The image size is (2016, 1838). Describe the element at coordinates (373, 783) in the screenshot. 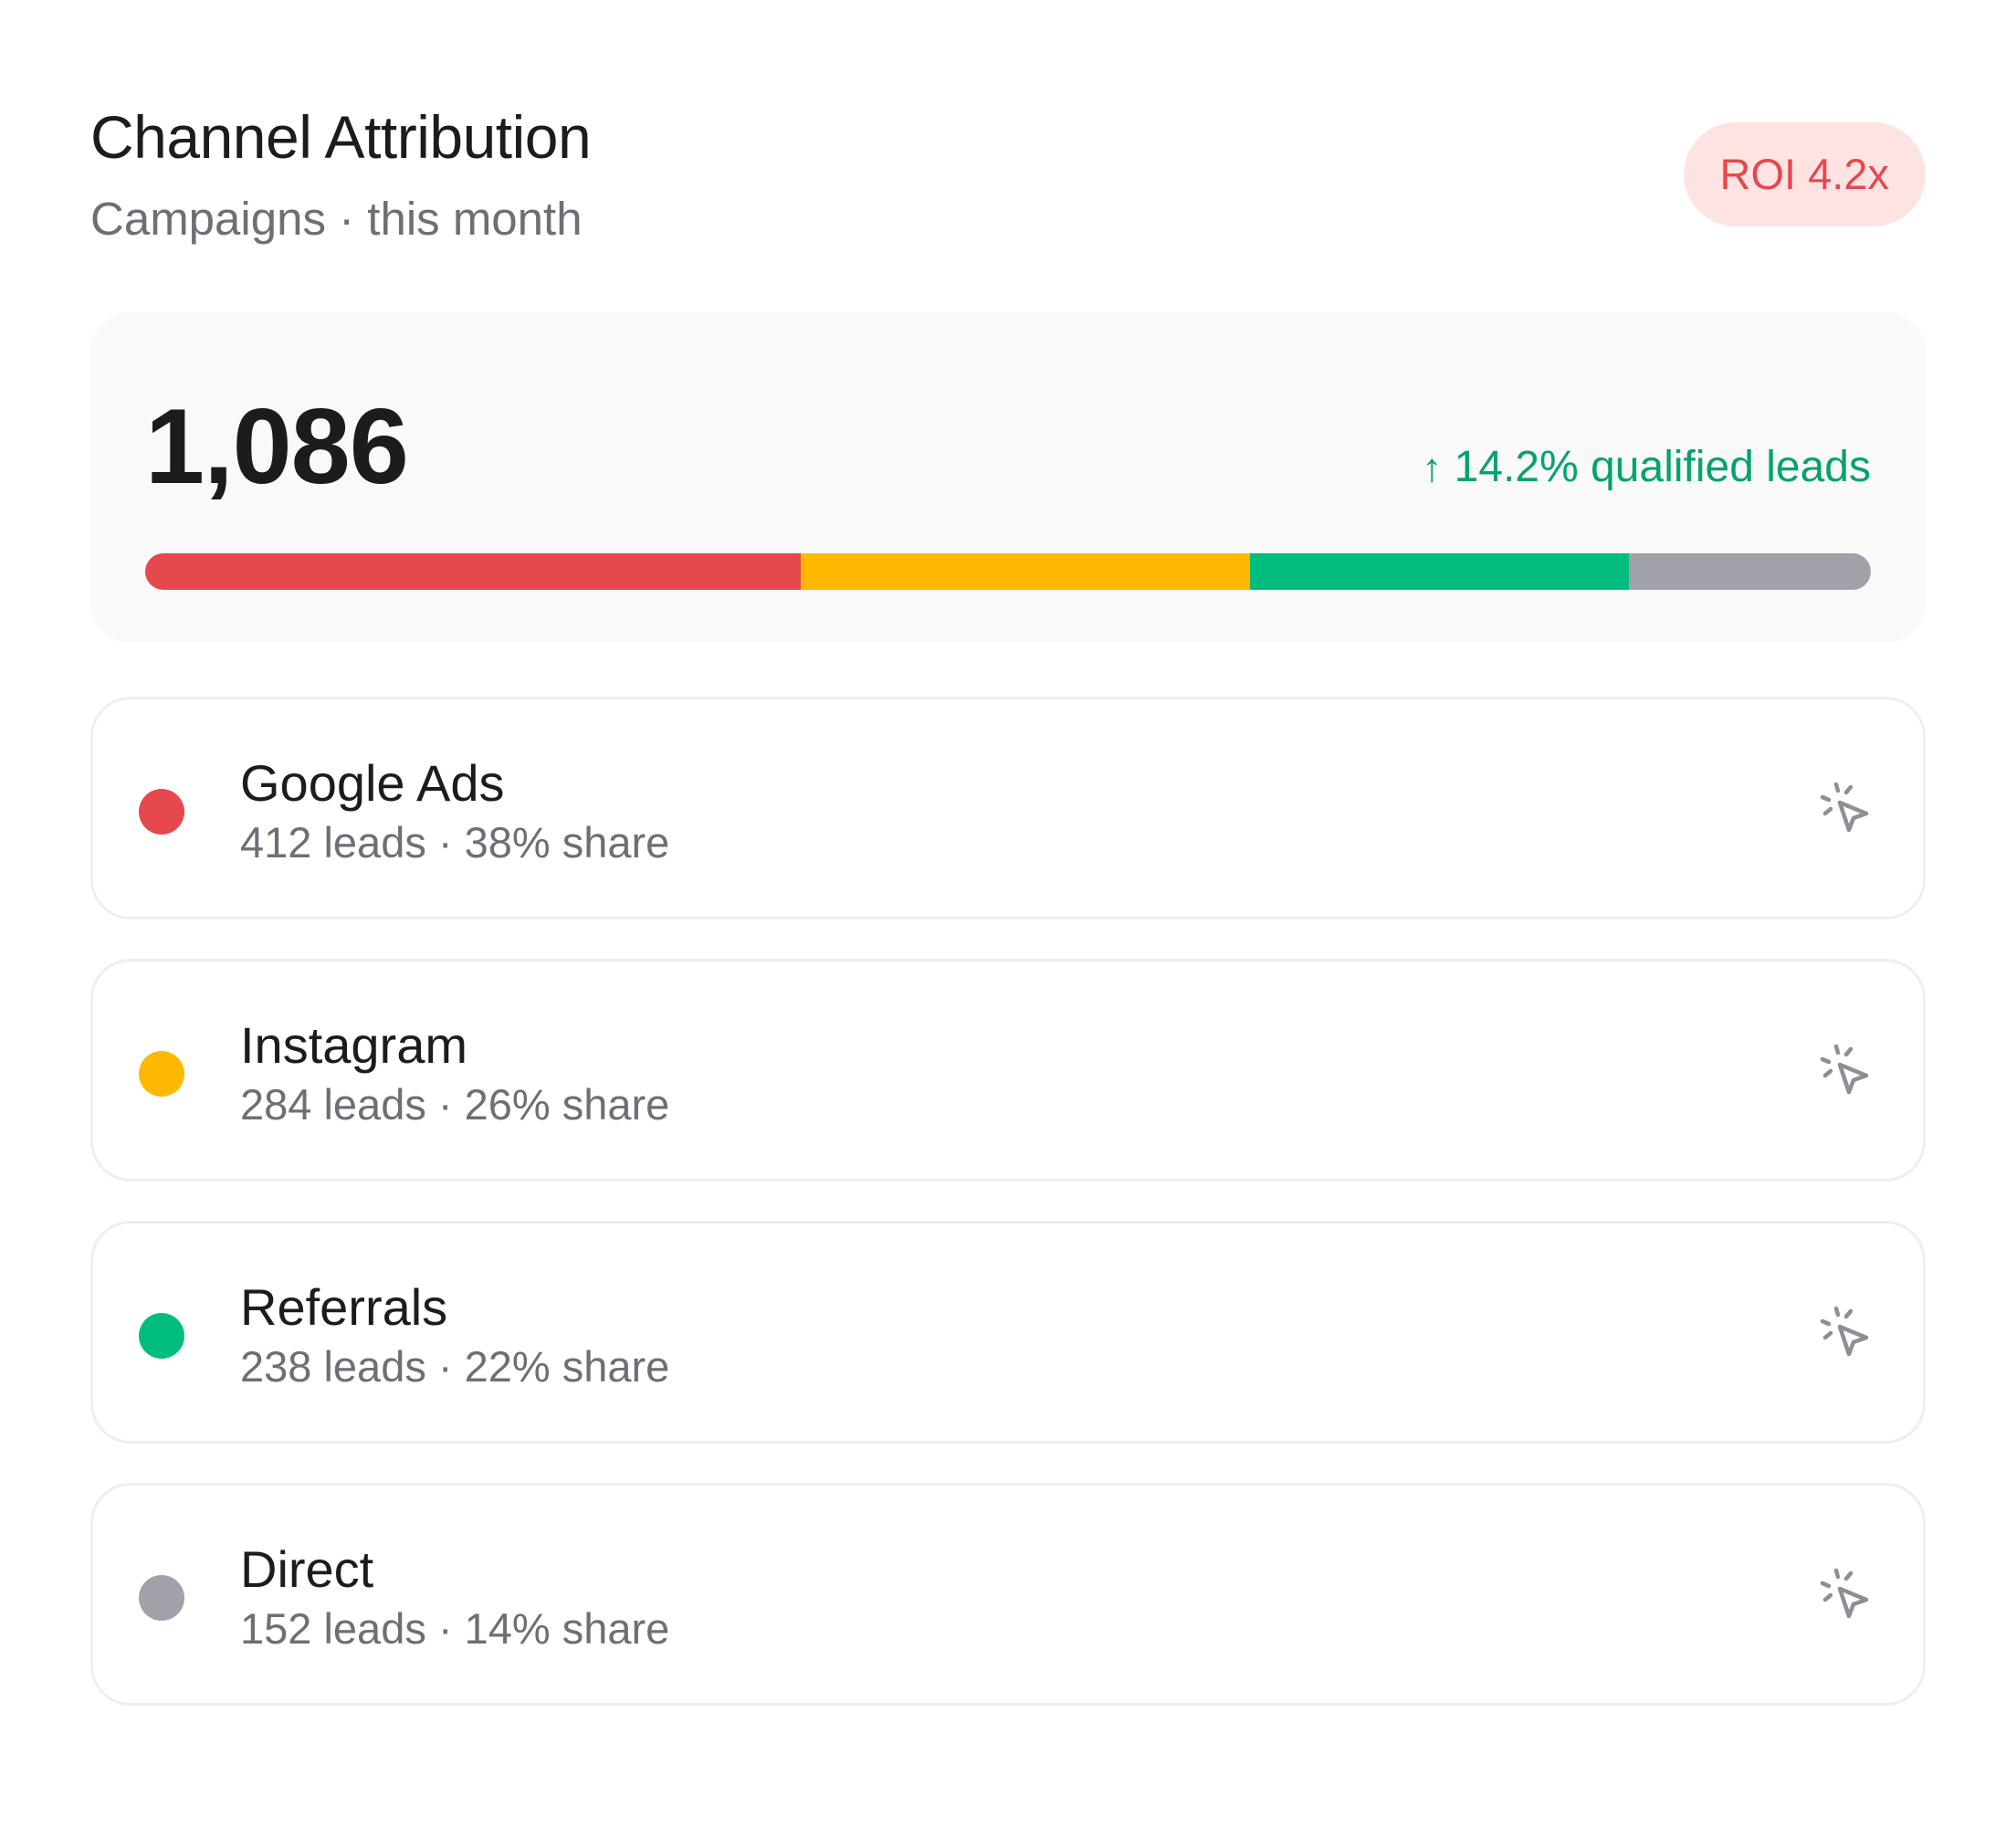

I see `channel-name: Google Ads` at that location.